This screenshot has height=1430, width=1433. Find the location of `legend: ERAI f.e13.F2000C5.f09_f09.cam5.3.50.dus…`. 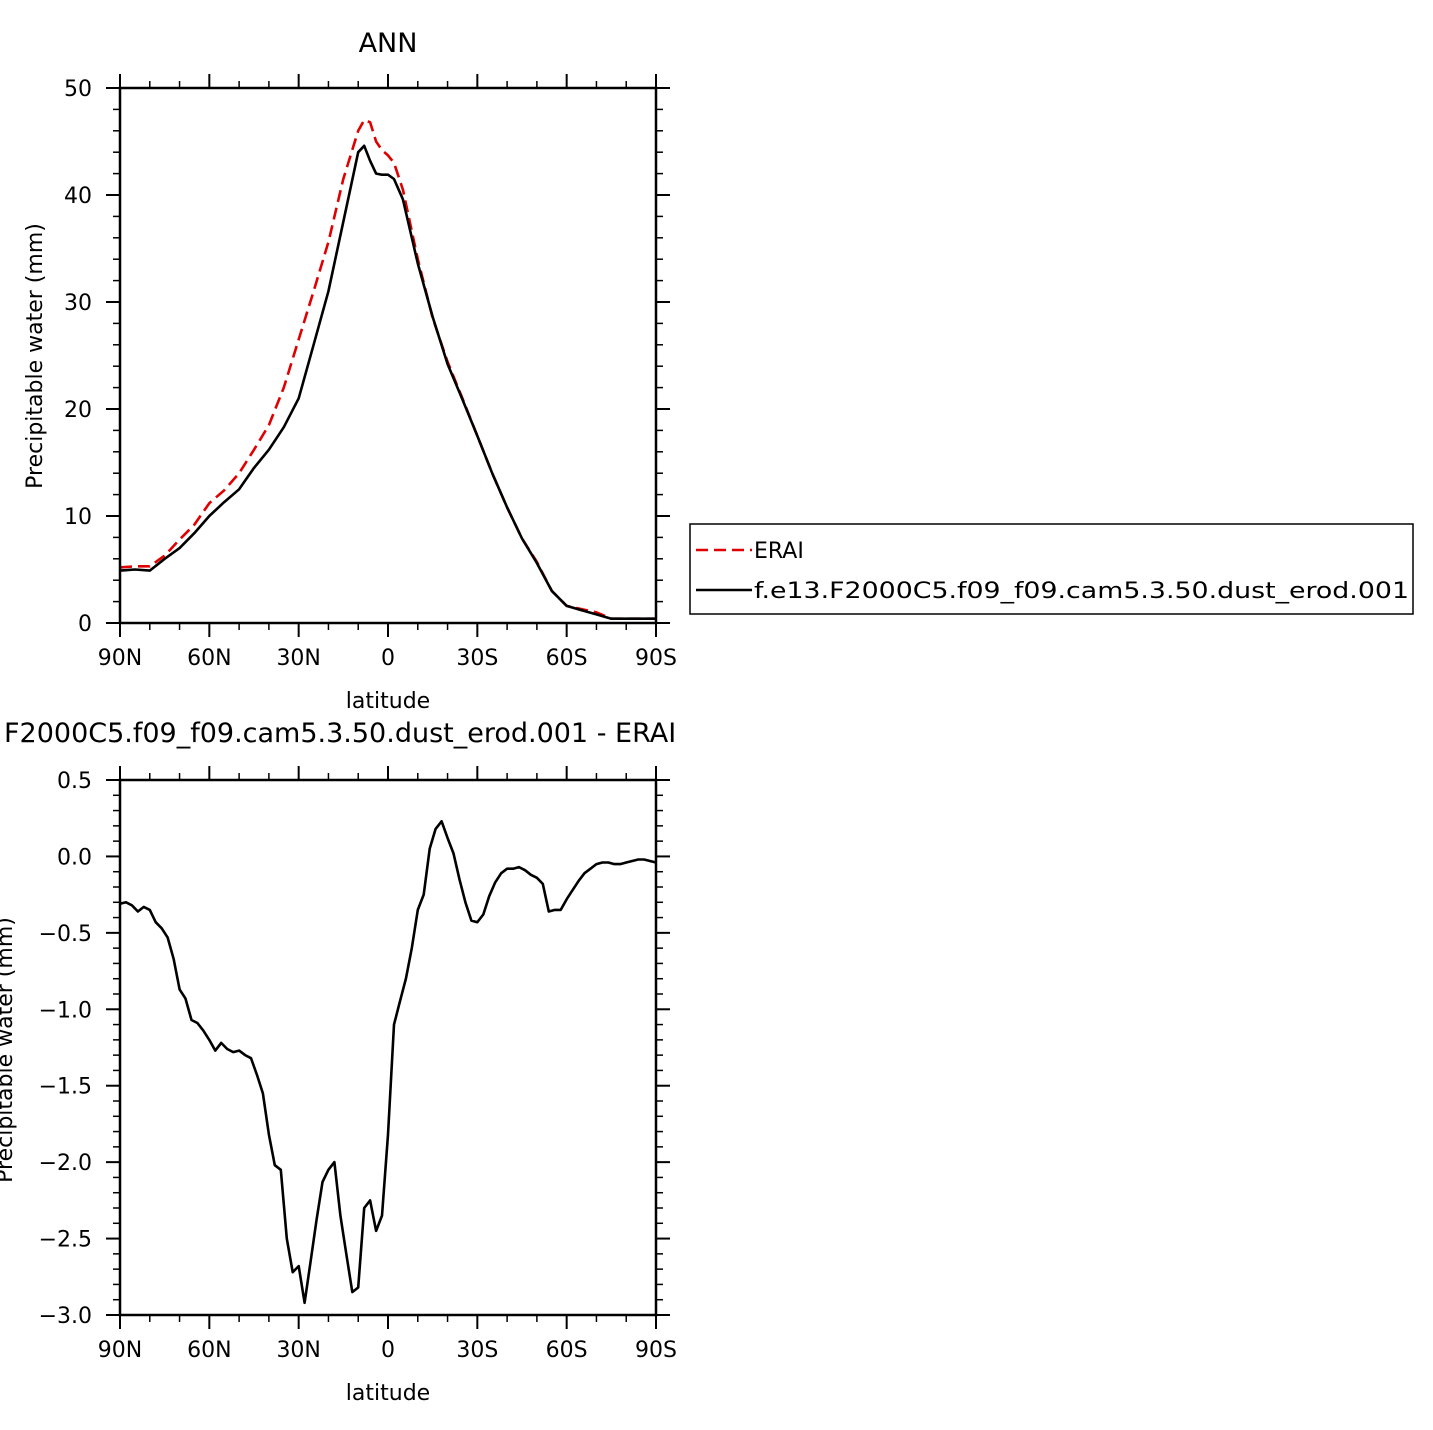

legend: ERAI f.e13.F2000C5.f09_f09.cam5.3.50.dus… is located at coordinates (1051, 569).